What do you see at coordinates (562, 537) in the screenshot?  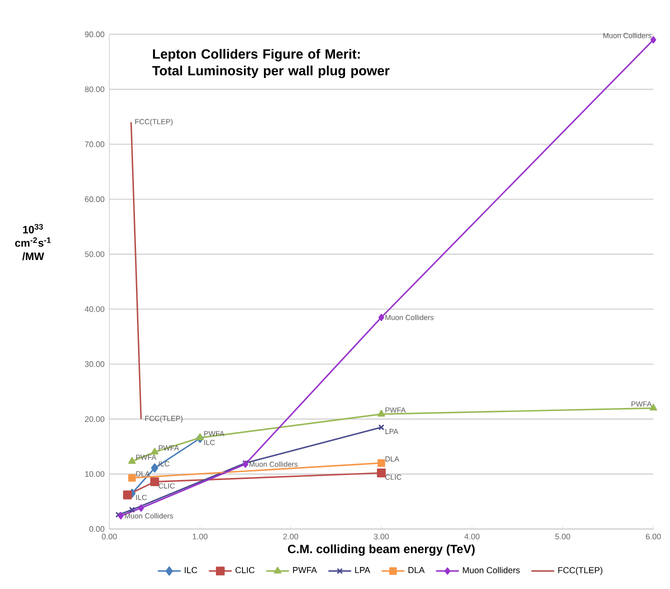 I see `x-tick-label: 5.00` at bounding box center [562, 537].